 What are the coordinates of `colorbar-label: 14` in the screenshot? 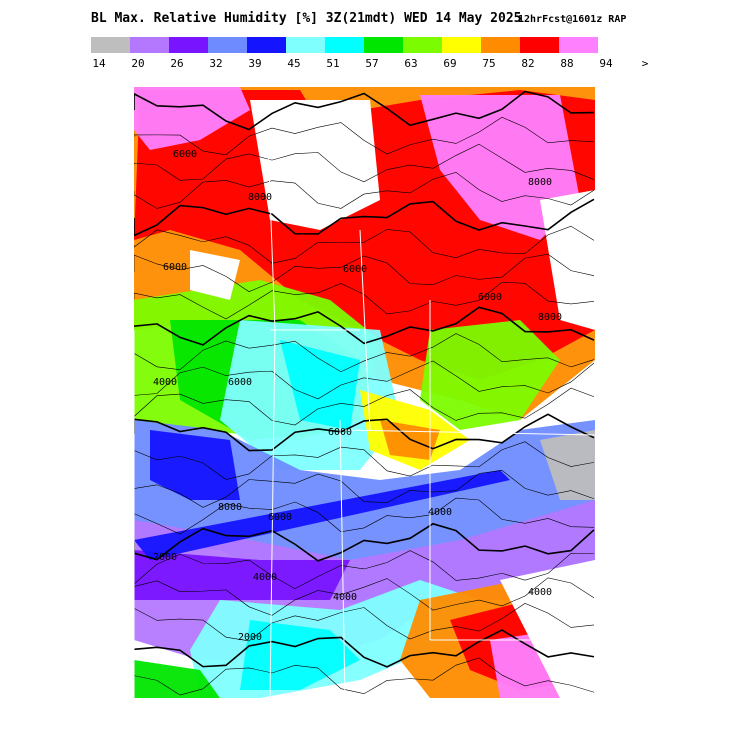 It's located at (99, 63).